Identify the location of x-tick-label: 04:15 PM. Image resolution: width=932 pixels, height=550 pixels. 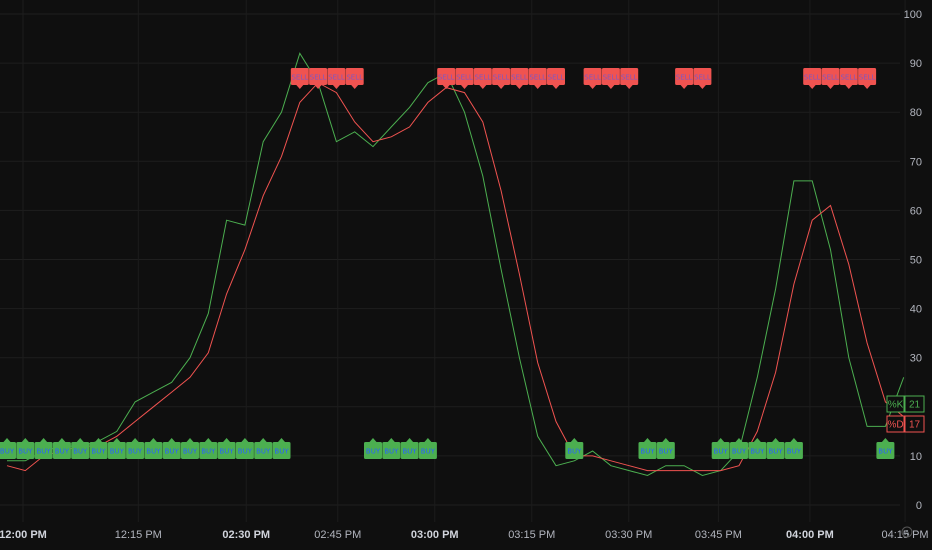
(905, 535).